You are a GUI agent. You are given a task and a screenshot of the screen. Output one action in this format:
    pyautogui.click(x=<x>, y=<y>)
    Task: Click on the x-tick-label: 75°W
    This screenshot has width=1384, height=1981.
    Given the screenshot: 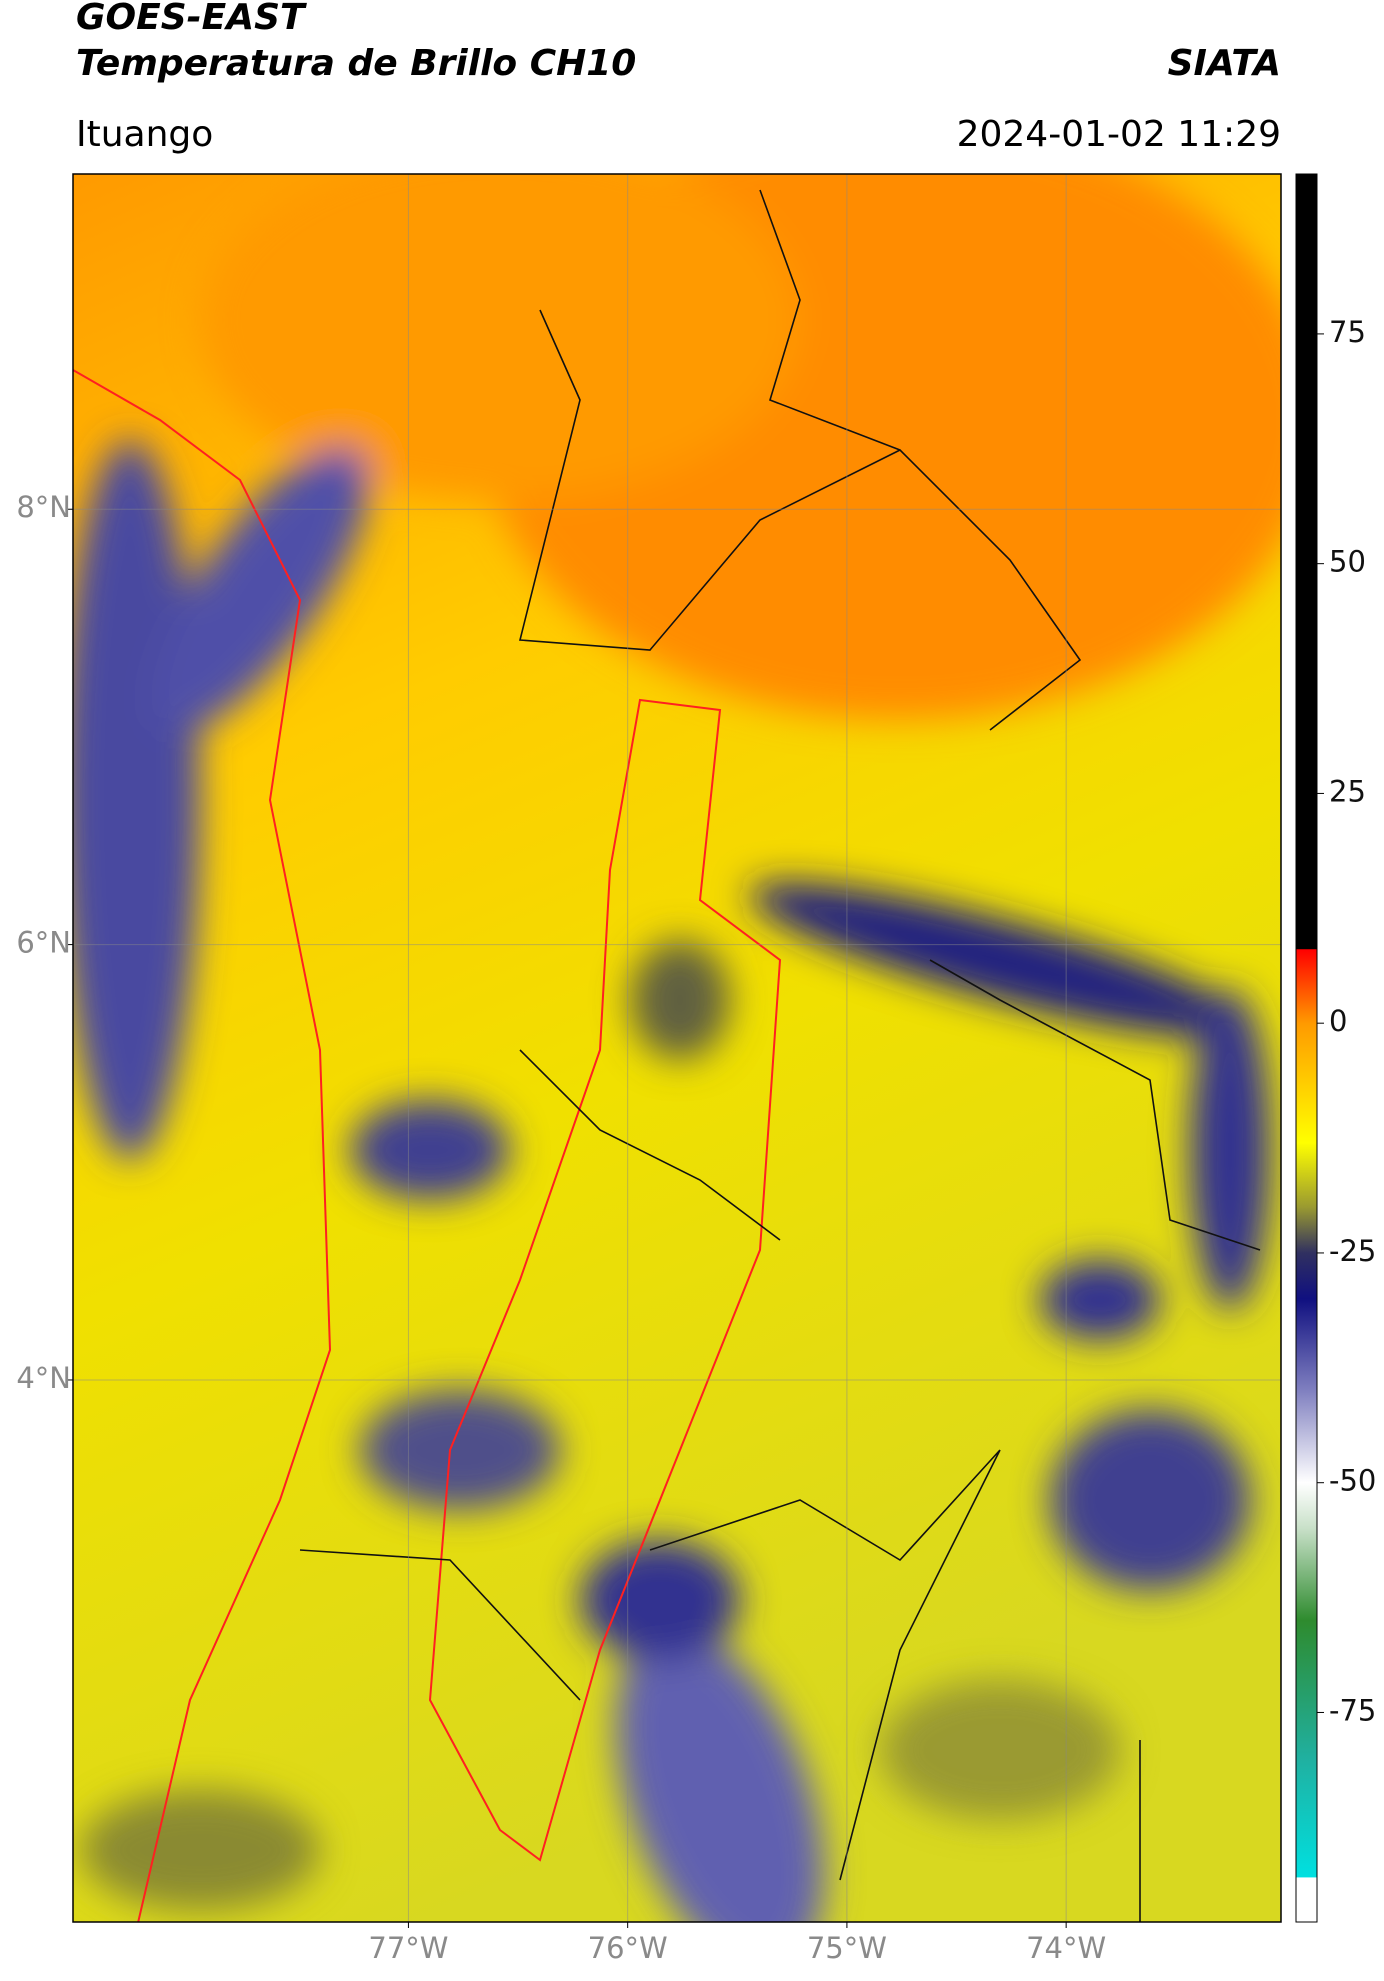 What is the action you would take?
    pyautogui.click(x=847, y=1948)
    